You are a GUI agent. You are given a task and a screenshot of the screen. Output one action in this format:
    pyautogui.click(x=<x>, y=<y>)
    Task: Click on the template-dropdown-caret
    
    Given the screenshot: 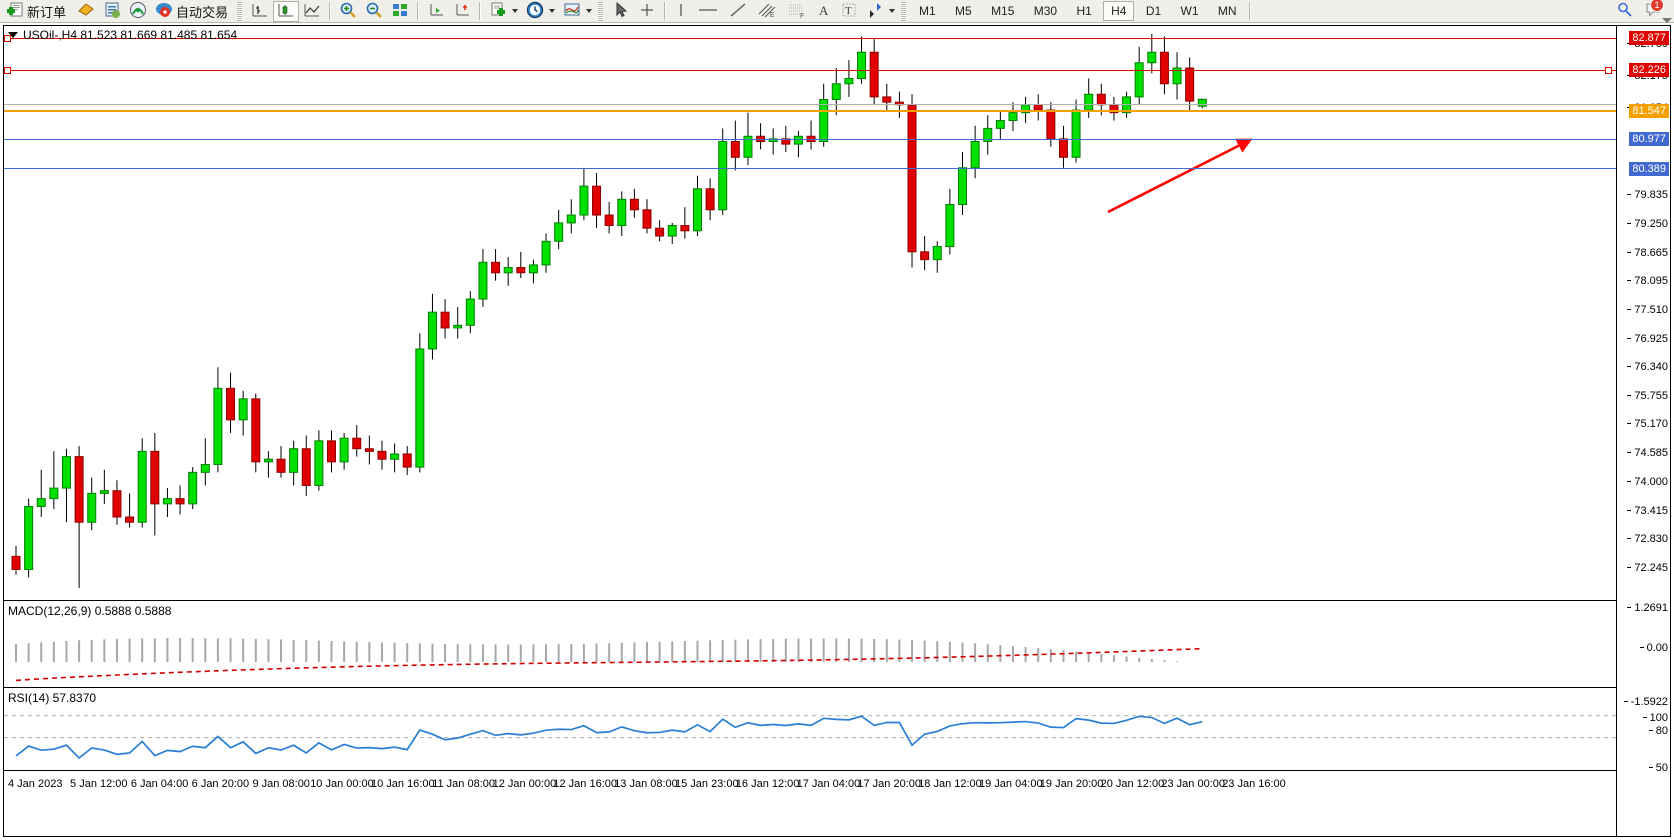 What is the action you would take?
    pyautogui.click(x=515, y=11)
    